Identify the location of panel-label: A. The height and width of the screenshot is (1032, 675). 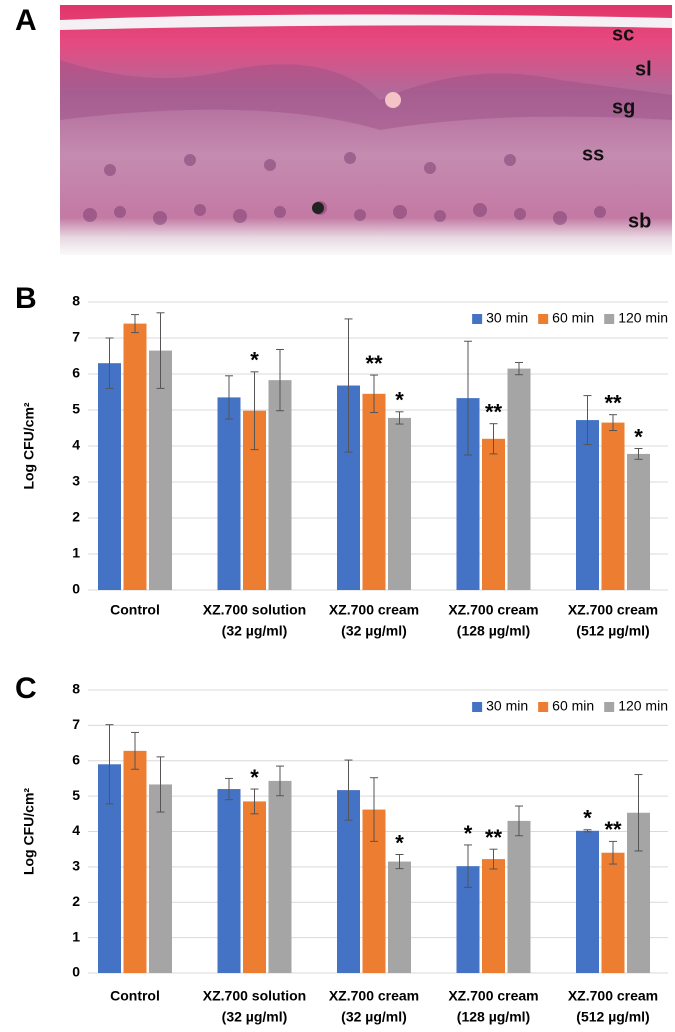
(26, 20).